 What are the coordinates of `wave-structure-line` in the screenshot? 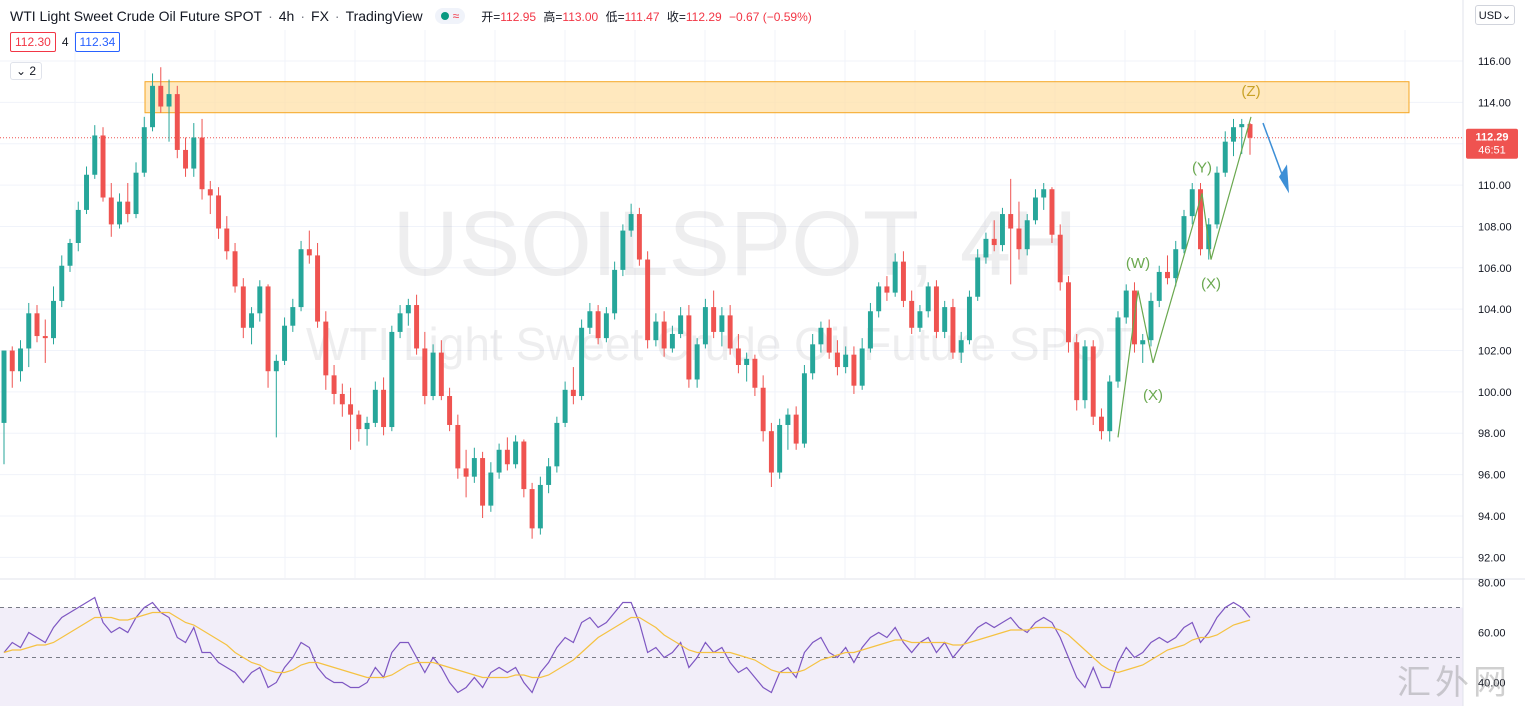 It's located at (1184, 277).